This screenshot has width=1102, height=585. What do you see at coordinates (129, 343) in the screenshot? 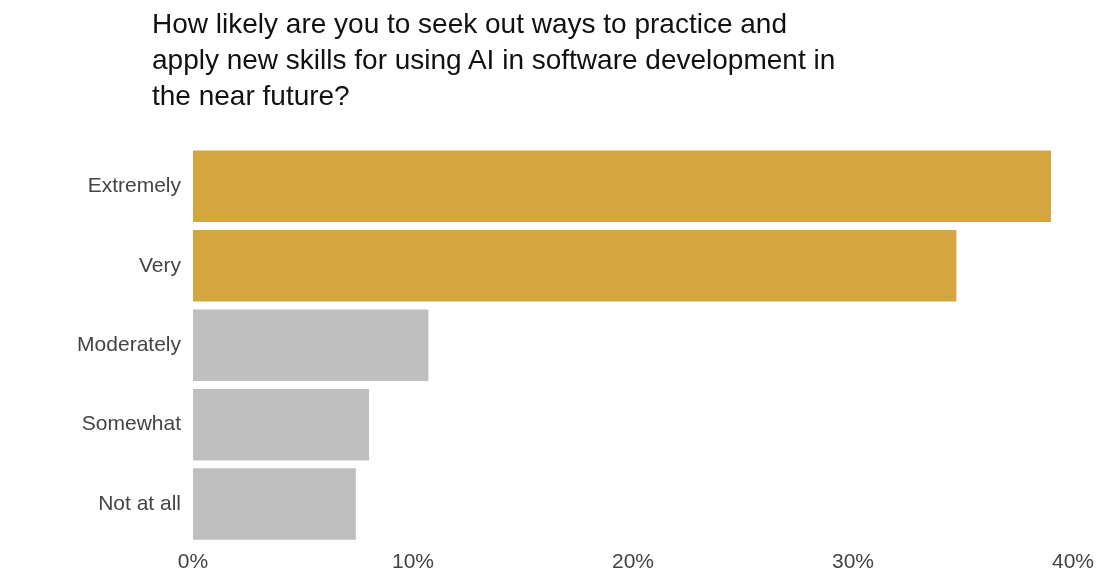
I see `y-tick-label: Moderately` at bounding box center [129, 343].